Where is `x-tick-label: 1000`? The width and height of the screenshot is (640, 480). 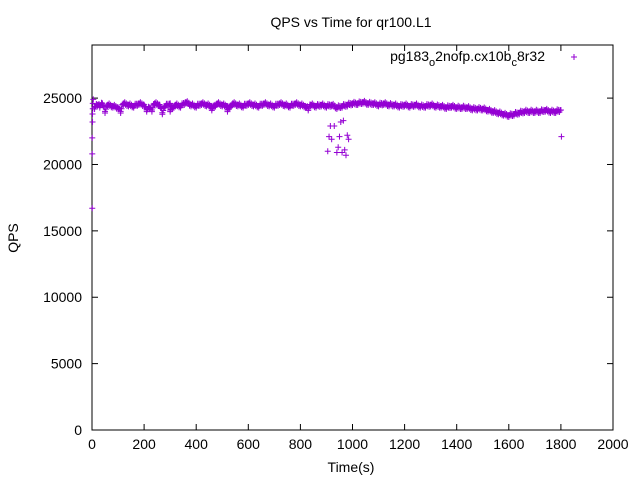 x-tick-label: 1000 is located at coordinates (352, 444).